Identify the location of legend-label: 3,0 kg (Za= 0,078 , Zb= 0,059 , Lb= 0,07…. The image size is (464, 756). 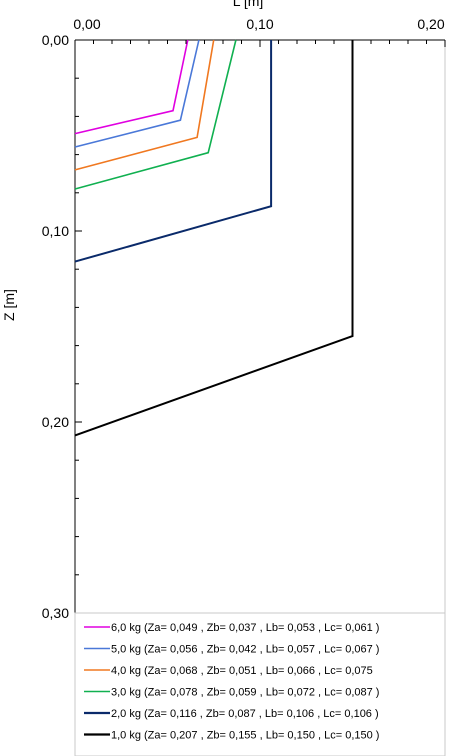
(245, 693).